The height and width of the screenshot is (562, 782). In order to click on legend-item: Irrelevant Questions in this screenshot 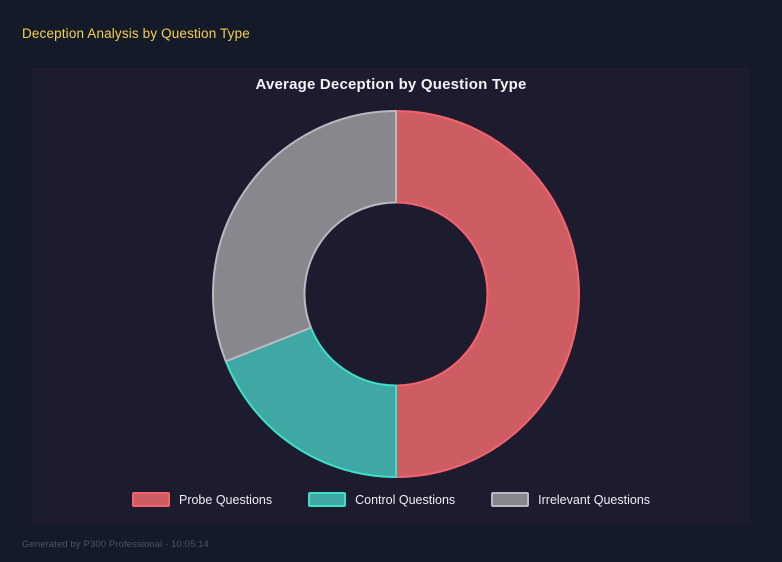, I will do `click(570, 499)`.